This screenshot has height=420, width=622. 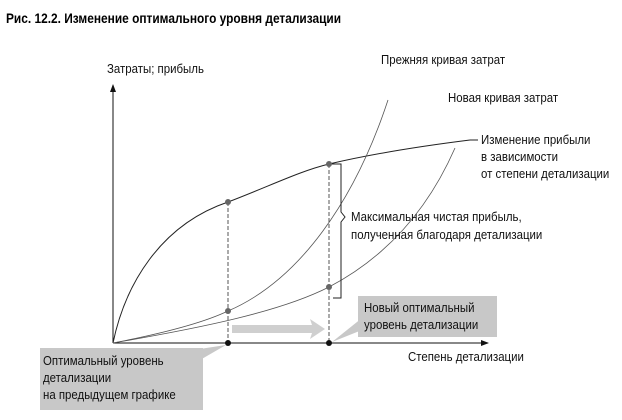 What do you see at coordinates (109, 394) in the screenshot?
I see `old-optimum-line3: на предыдущем графике` at bounding box center [109, 394].